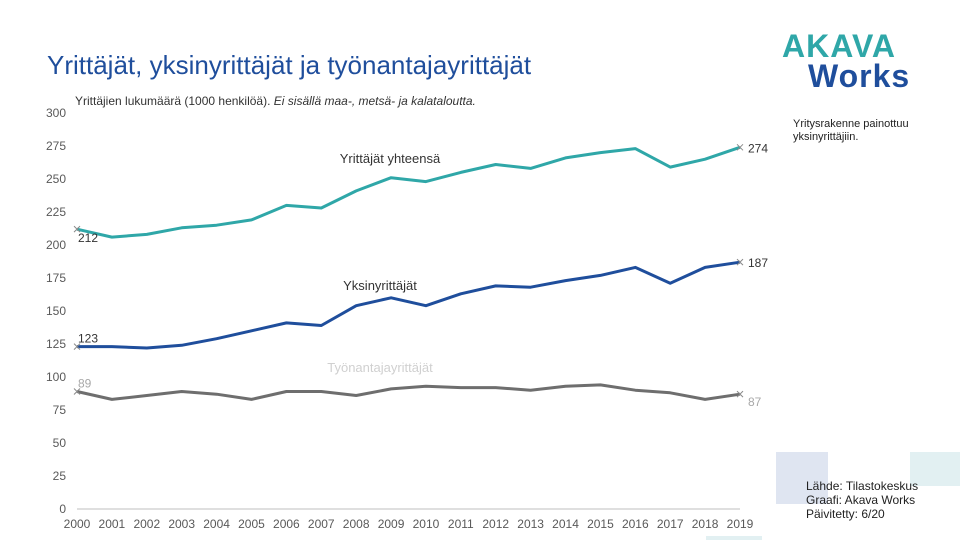  I want to click on y-tick-label: 200, so click(56, 245).